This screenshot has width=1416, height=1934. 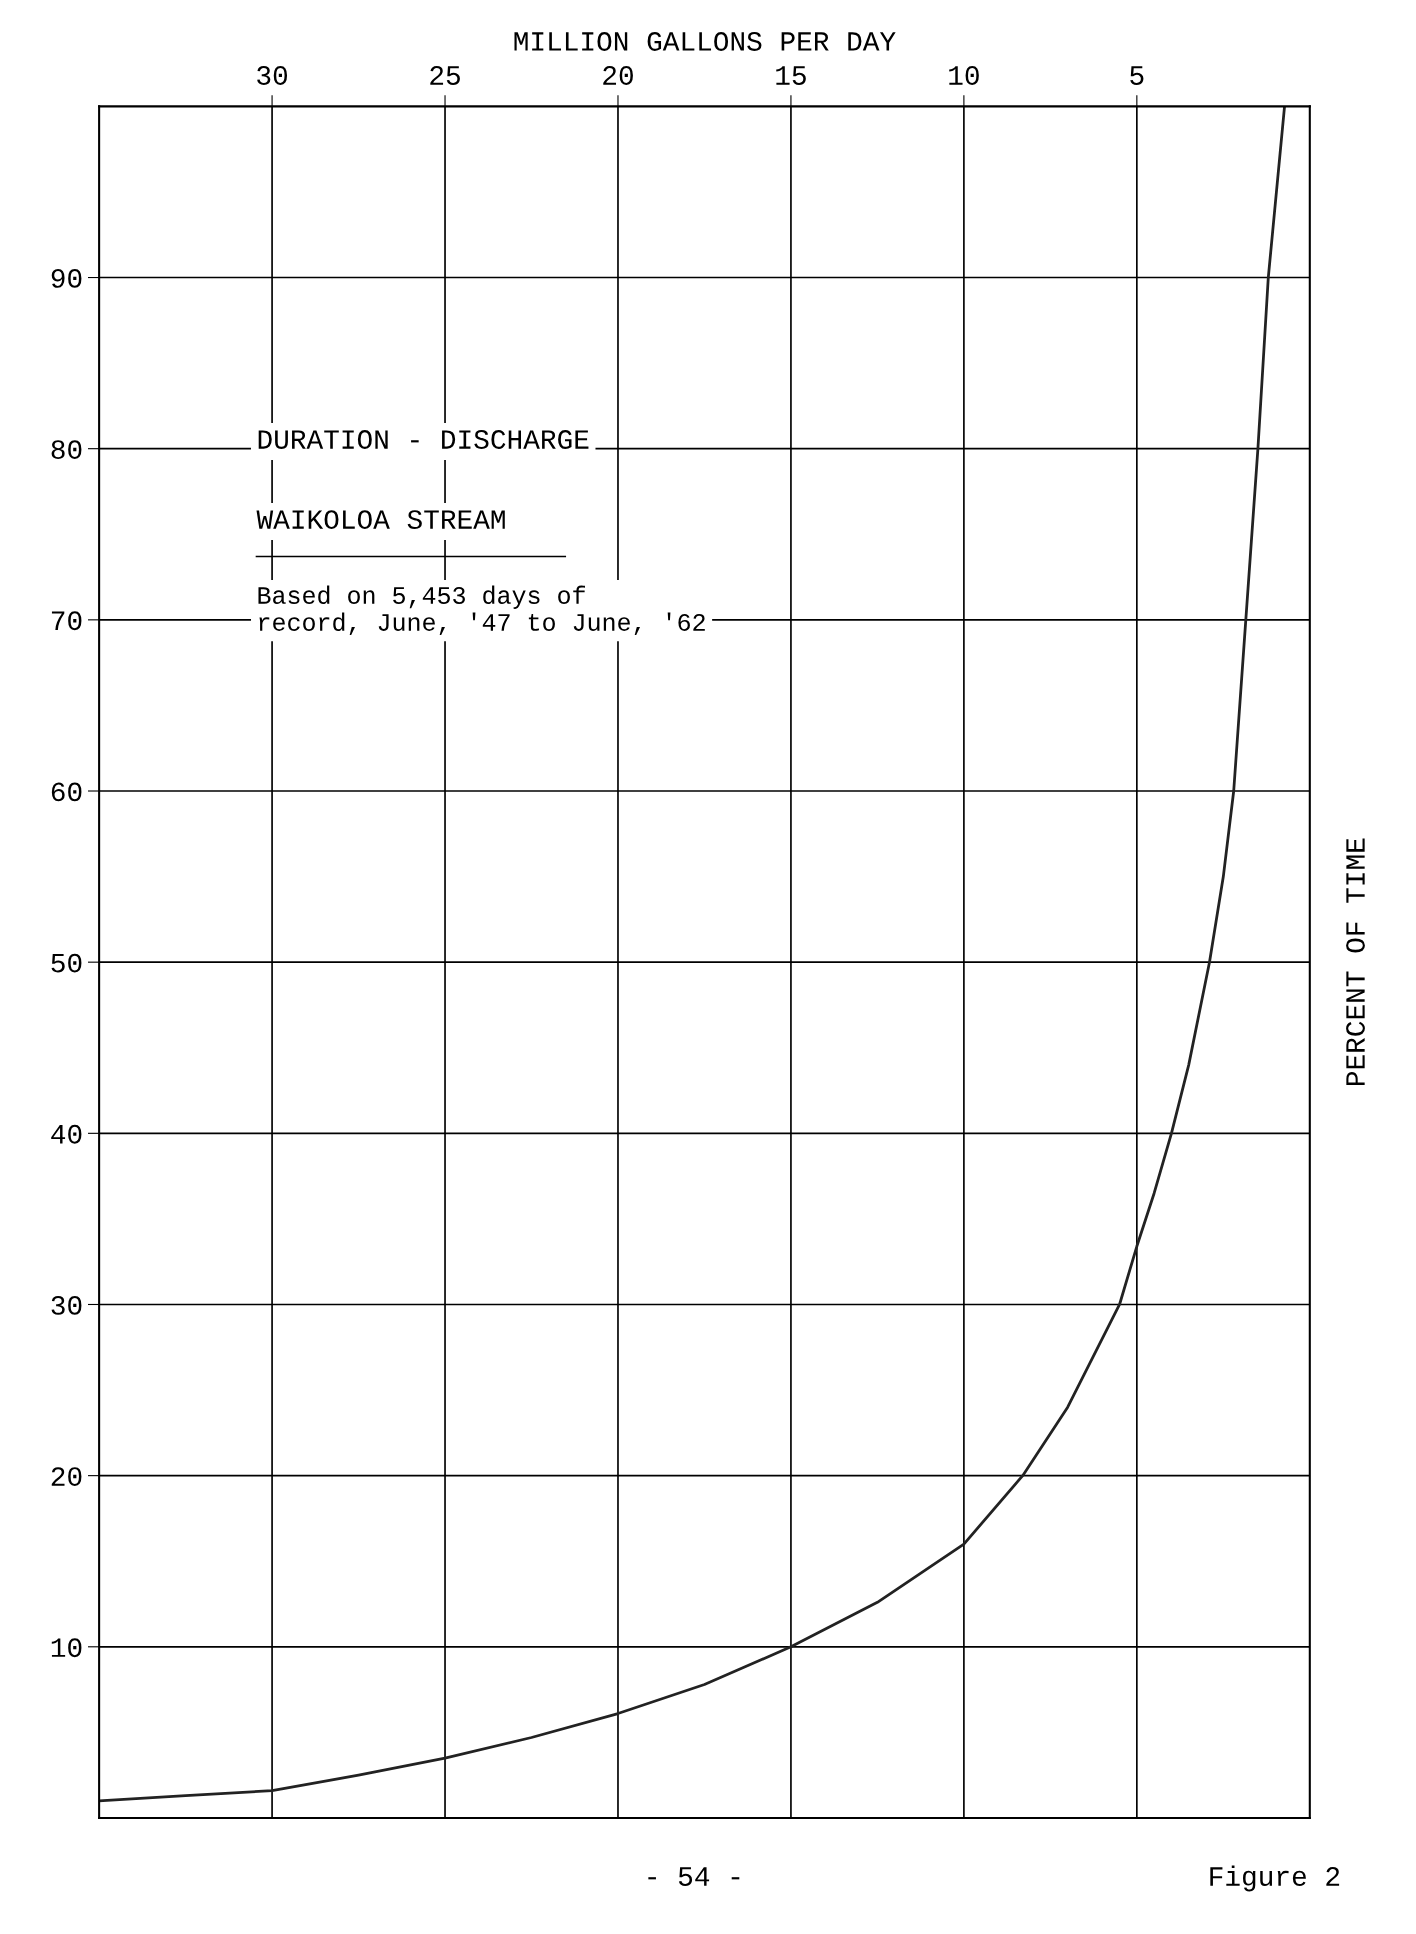 What do you see at coordinates (705, 41) in the screenshot?
I see `x-axis-title: MILLION GALLONS PER DAY` at bounding box center [705, 41].